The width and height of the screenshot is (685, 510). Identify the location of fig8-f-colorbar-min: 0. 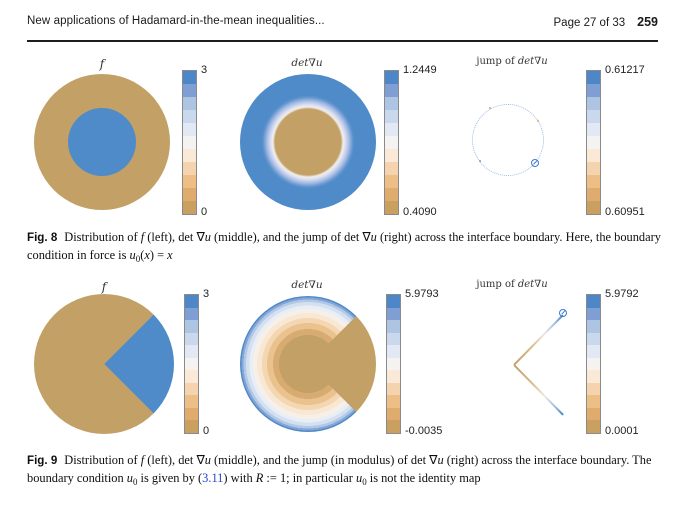
(204, 212).